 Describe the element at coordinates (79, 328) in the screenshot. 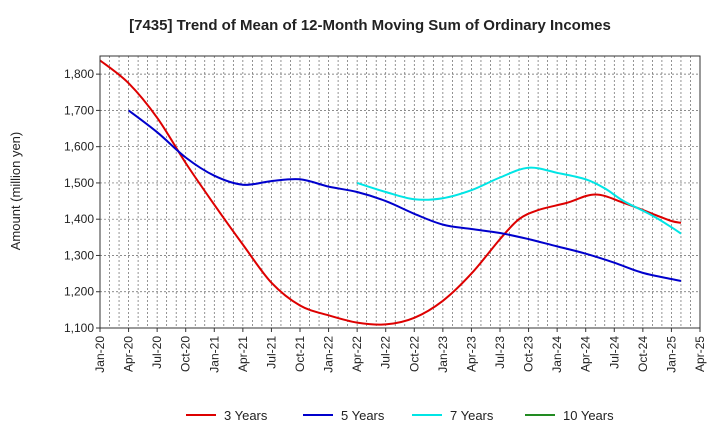

I see `y-tick-label: 1,100` at that location.